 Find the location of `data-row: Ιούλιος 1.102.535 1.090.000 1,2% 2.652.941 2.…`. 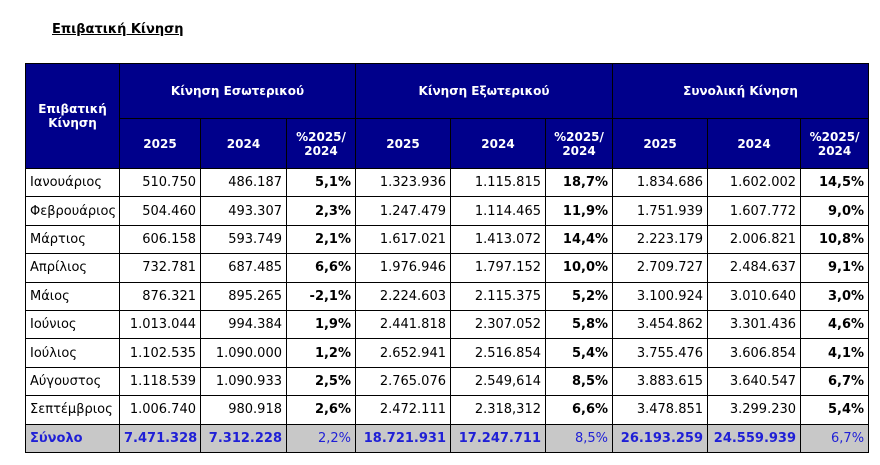

data-row: Ιούλιος 1.102.535 1.090.000 1,2% 2.652.941 2.… is located at coordinates (447, 353).